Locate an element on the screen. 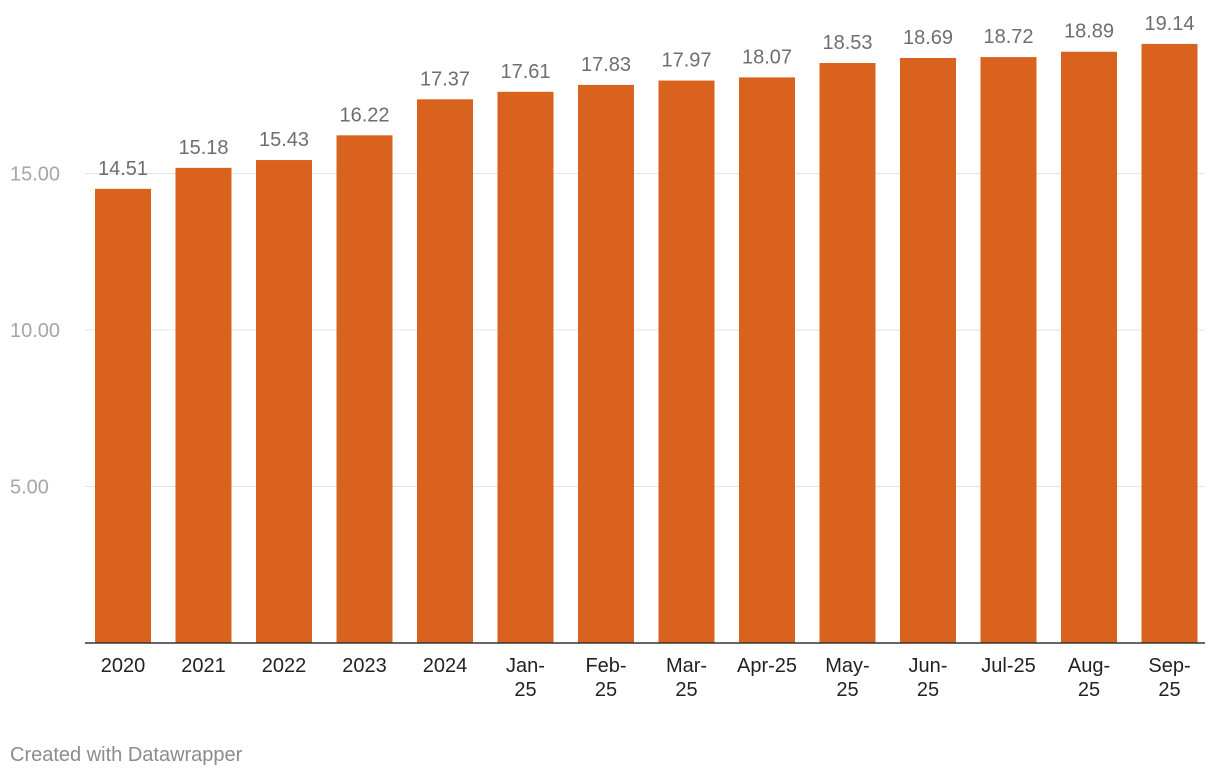  x-tick-label: Sep- is located at coordinates (1169, 666).